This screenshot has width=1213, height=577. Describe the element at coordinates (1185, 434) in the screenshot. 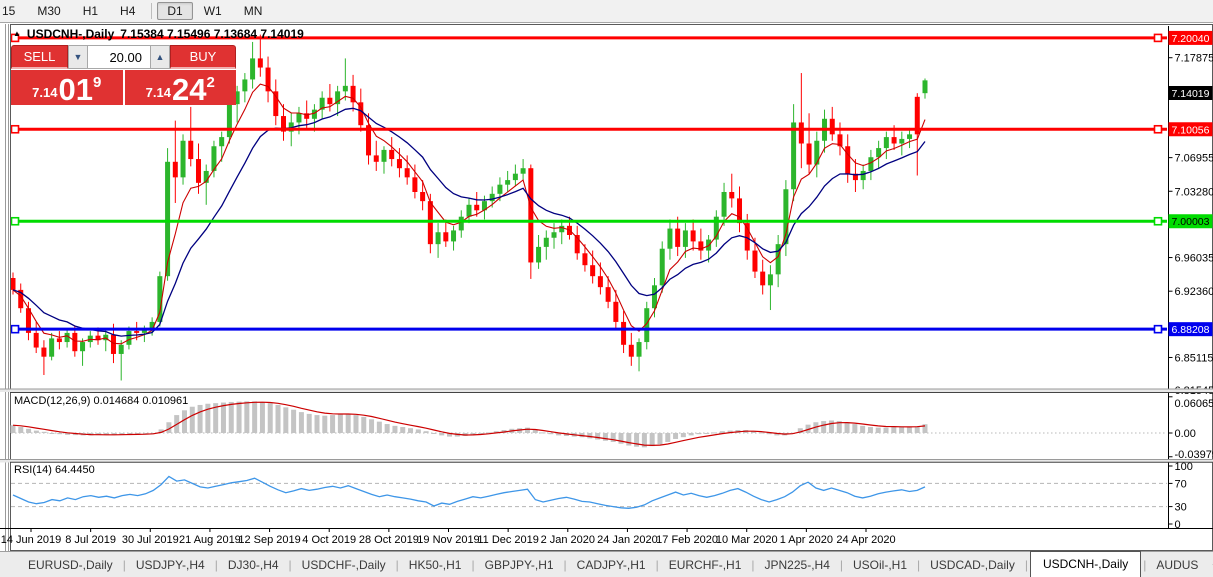

I see `macd-axis-label: 0.00` at that location.